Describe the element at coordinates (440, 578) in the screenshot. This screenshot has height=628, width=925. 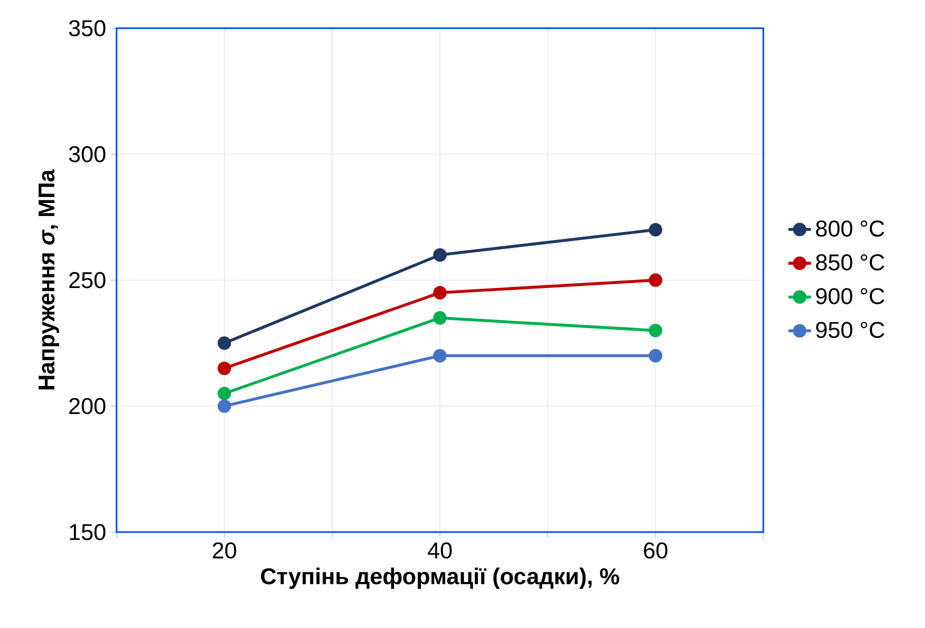
I see `x-axis-title: Ступінь деформації (осадки), %` at that location.